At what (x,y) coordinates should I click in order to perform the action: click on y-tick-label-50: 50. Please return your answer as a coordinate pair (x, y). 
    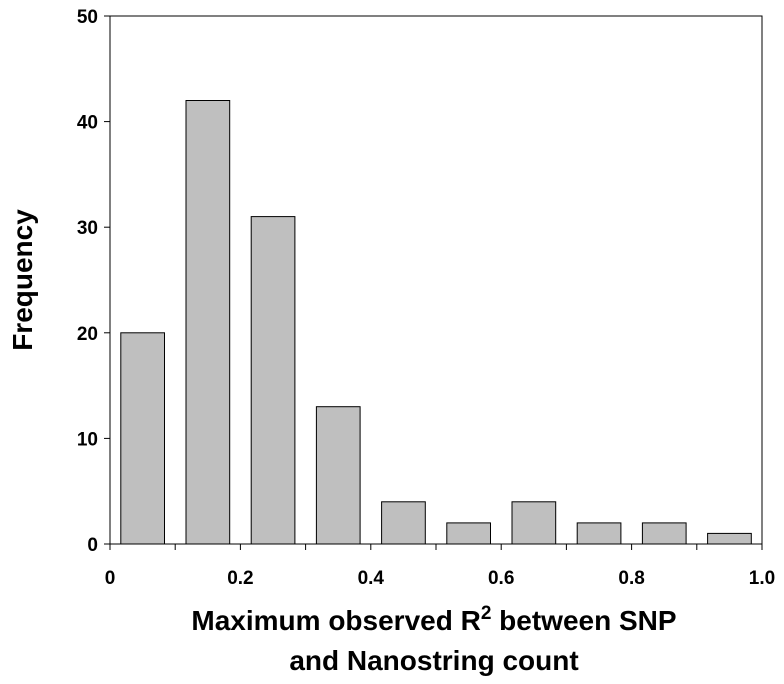
    Looking at the image, I should click on (87, 17).